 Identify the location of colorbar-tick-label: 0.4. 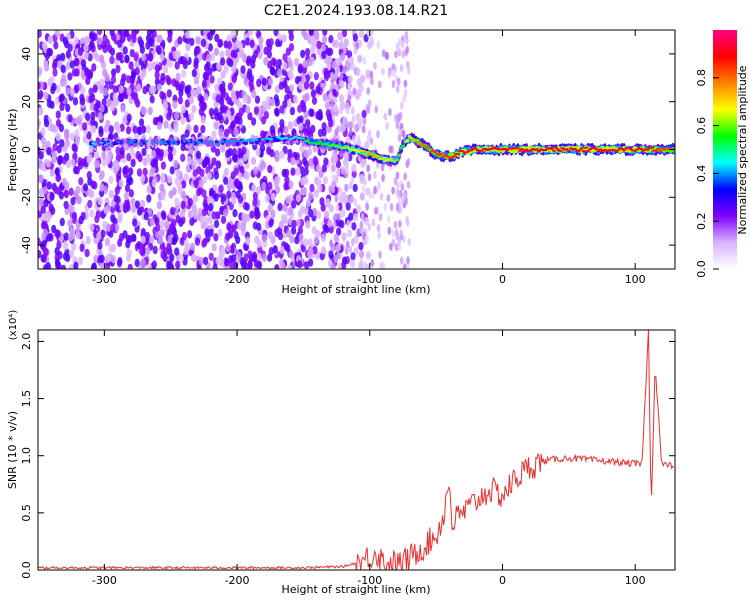
(701, 174).